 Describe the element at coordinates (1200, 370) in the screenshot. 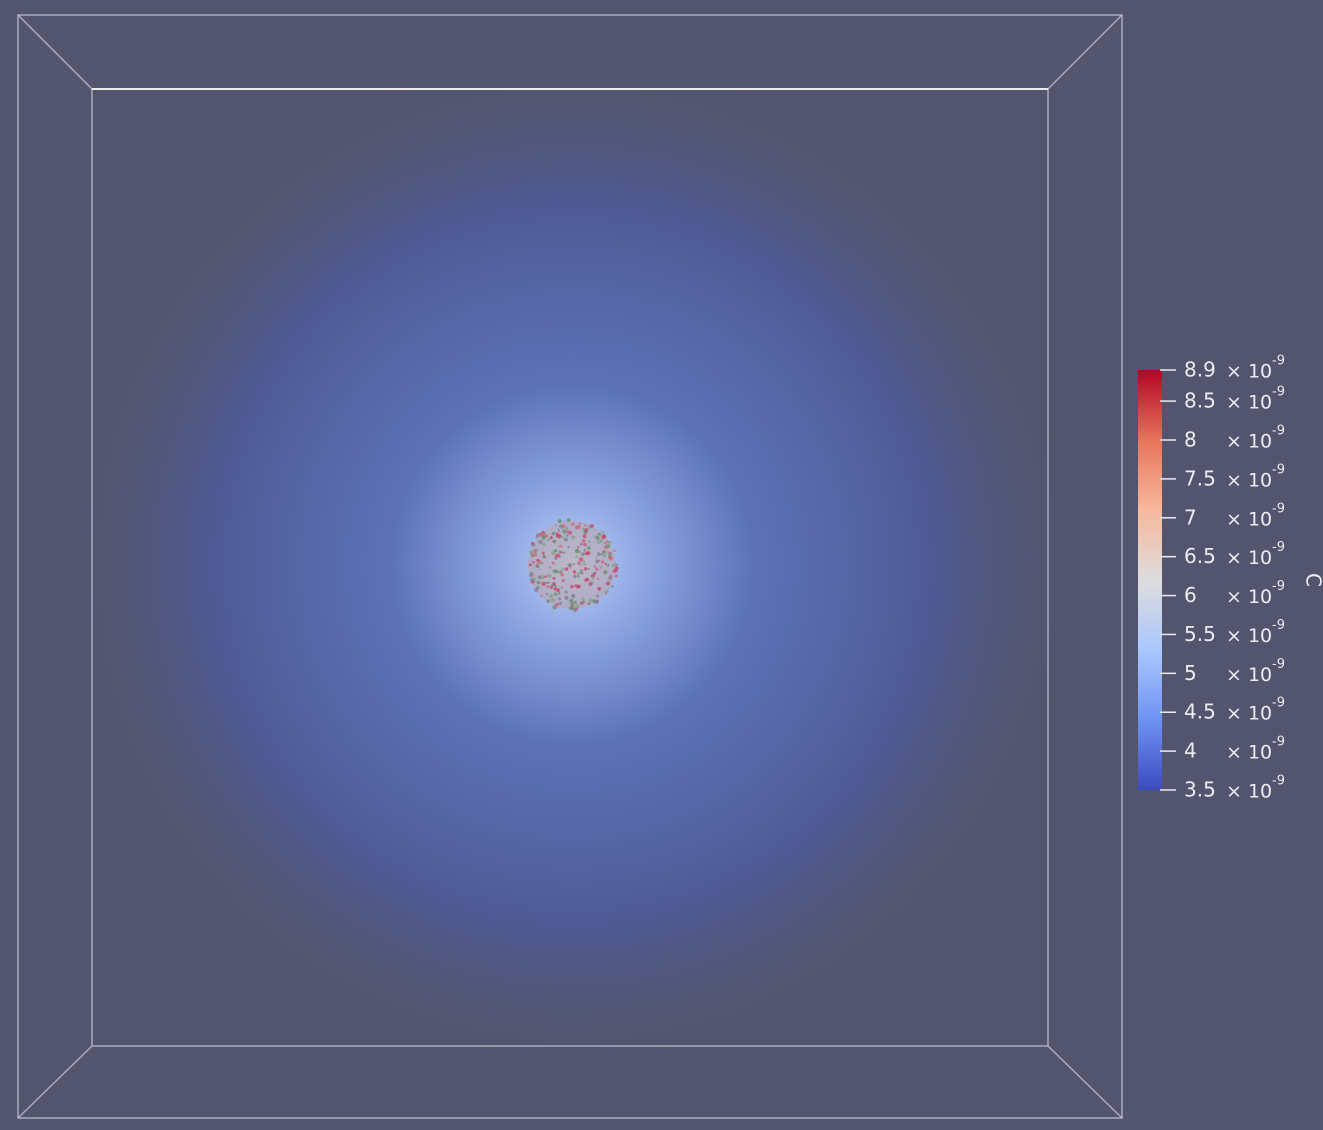

I see `tick-mantissa: 8.9` at that location.